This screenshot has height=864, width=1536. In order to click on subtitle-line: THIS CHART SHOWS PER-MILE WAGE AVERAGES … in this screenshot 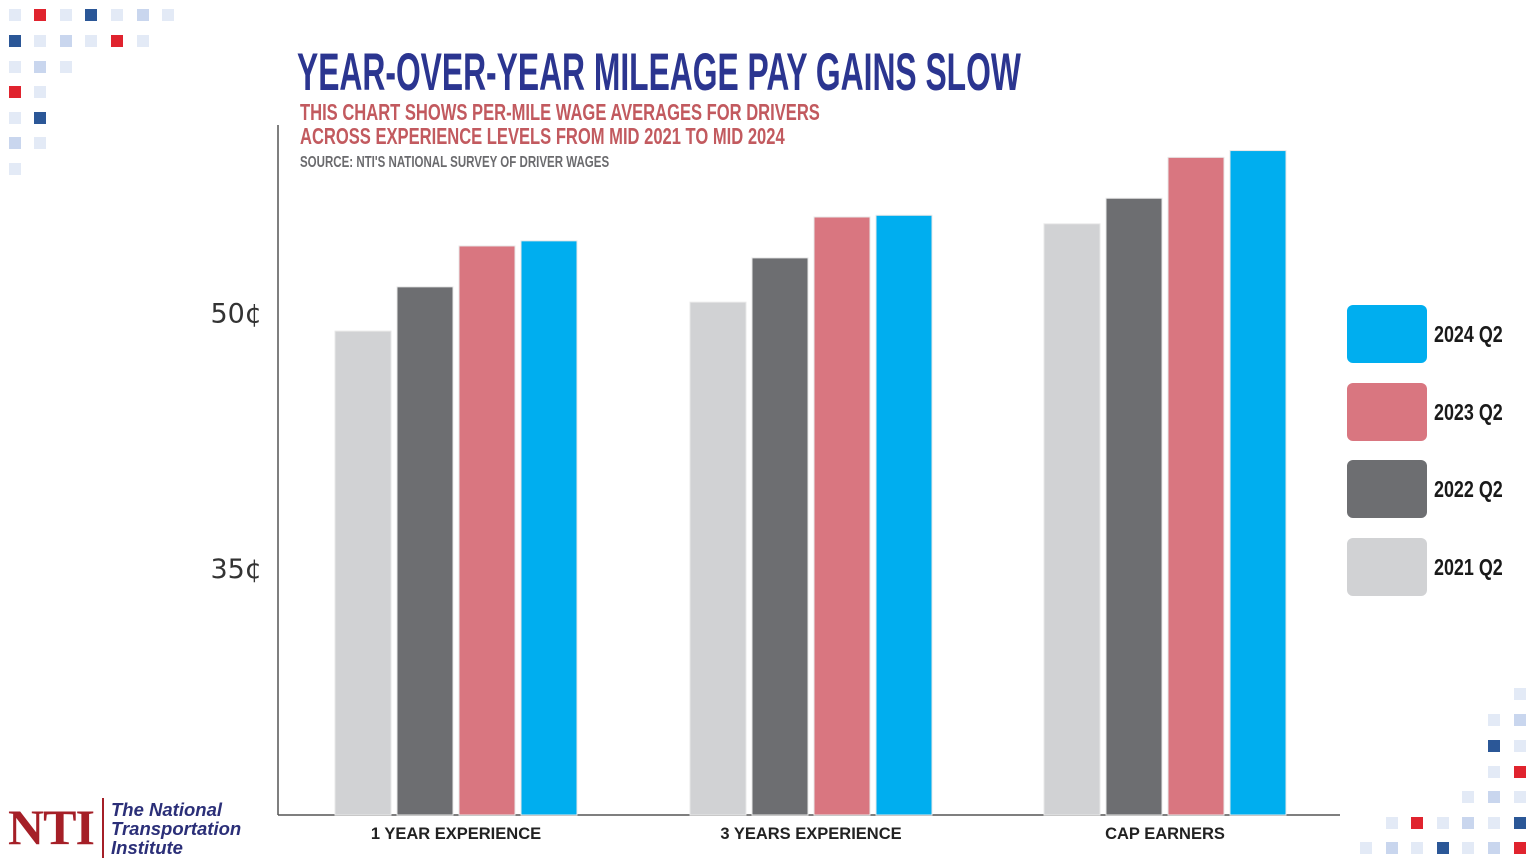, I will do `click(560, 112)`.